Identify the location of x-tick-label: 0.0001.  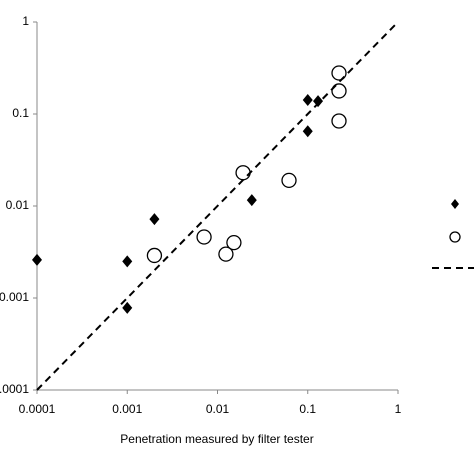
(37, 409).